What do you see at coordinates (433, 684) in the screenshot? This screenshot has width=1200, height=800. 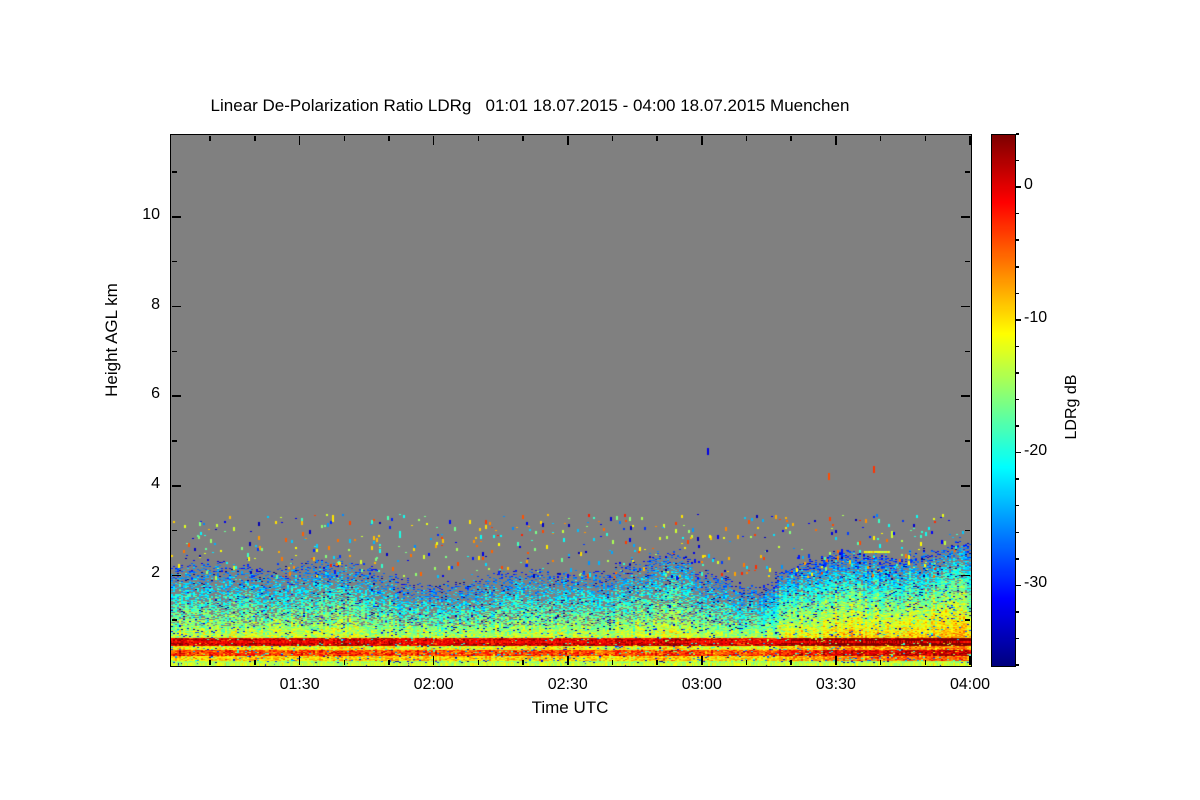 I see `x-tick-label: 02:00` at bounding box center [433, 684].